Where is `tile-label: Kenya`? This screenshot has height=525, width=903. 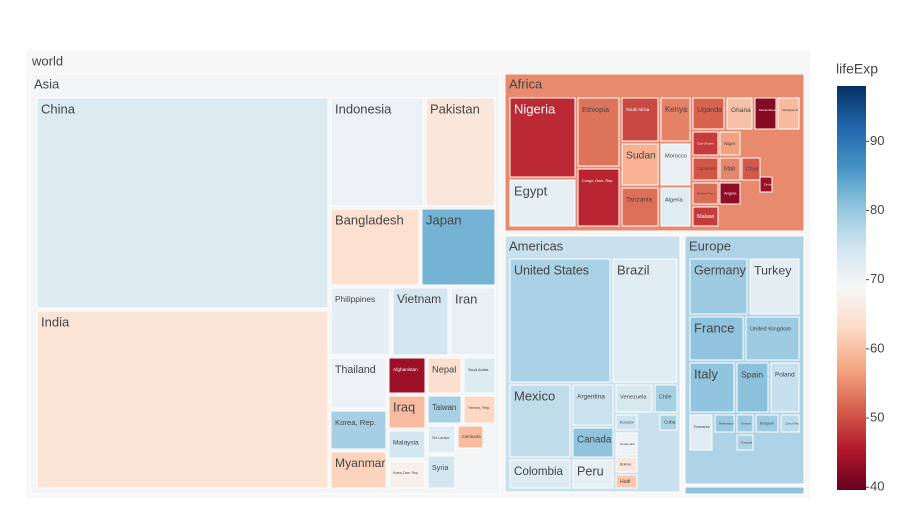
tile-label: Kenya is located at coordinates (676, 109).